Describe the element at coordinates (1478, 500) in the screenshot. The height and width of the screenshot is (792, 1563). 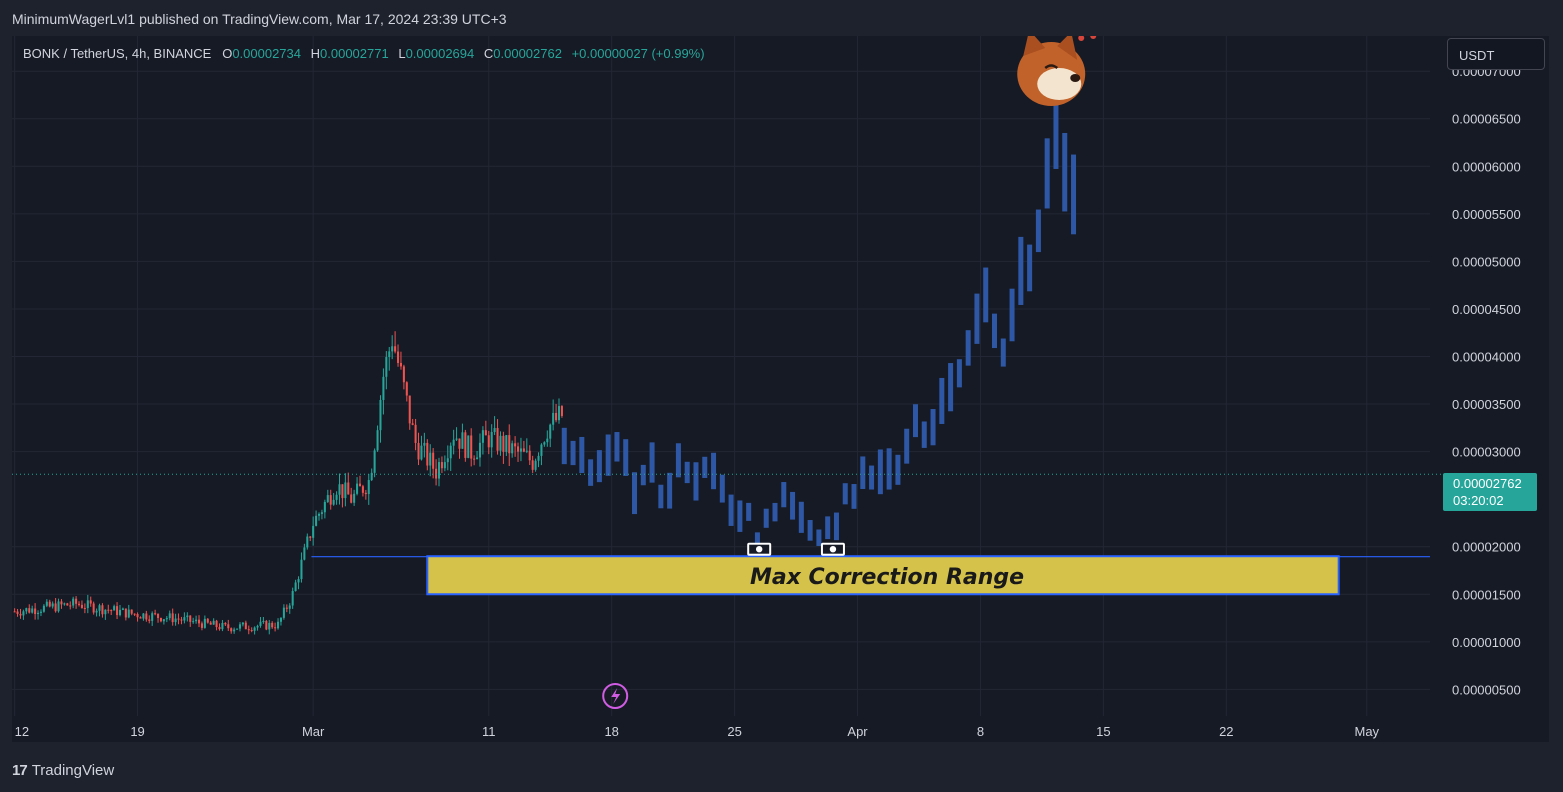
I see `bar-countdown: 03:20:02` at that location.